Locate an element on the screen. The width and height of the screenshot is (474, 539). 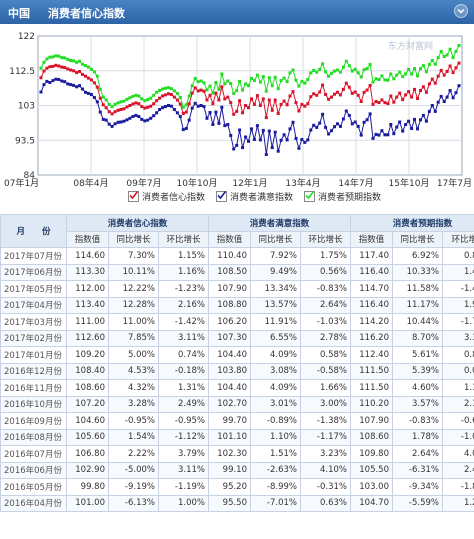
value-cell: -0.95% is located at coordinates (183, 421).